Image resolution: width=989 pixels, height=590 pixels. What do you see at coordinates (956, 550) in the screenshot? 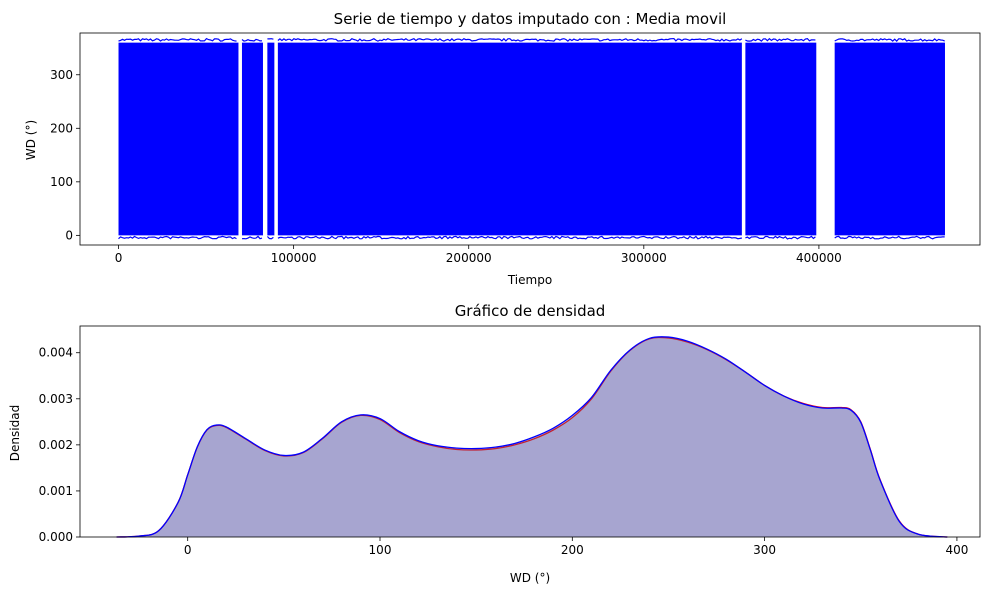
I see `x-tick-label: 400` at bounding box center [956, 550].